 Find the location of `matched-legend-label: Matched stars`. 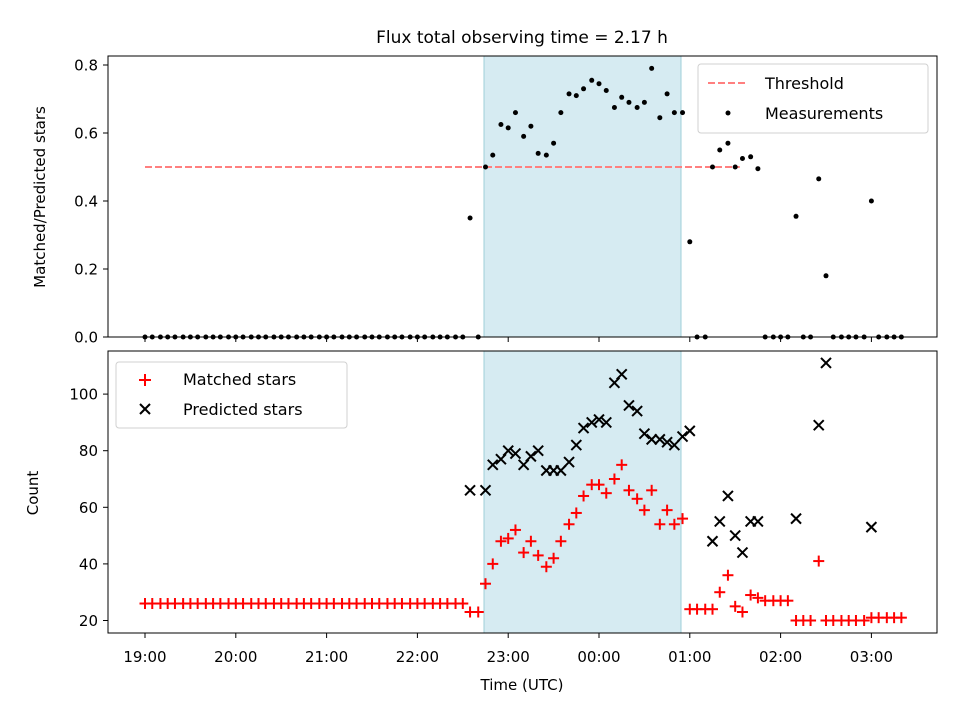

matched-legend-label: Matched stars is located at coordinates (239, 379).